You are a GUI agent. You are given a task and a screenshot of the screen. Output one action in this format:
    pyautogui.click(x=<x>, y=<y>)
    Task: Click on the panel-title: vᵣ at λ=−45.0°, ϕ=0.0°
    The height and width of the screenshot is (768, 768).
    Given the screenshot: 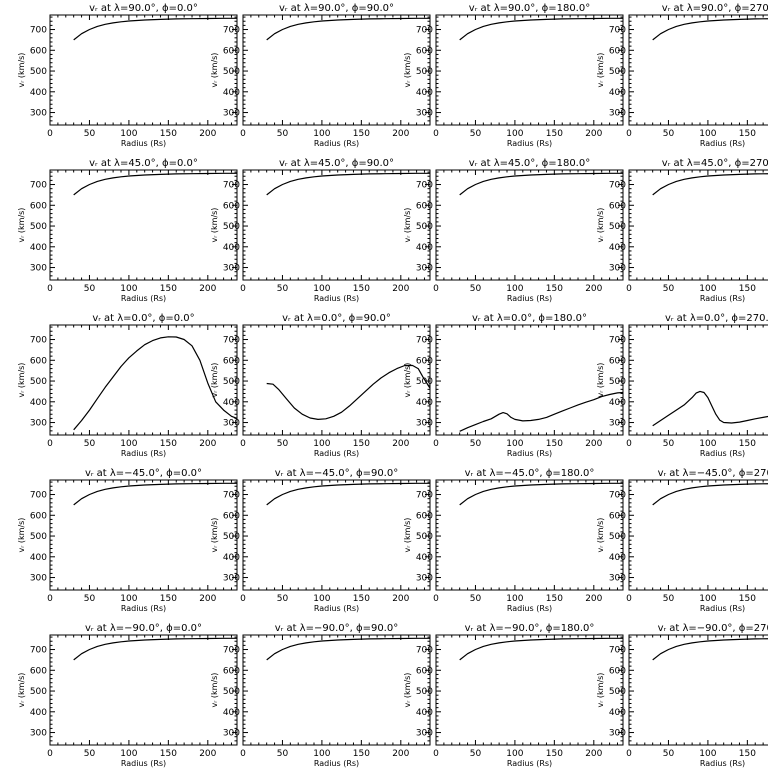 What is the action you would take?
    pyautogui.click(x=143, y=473)
    